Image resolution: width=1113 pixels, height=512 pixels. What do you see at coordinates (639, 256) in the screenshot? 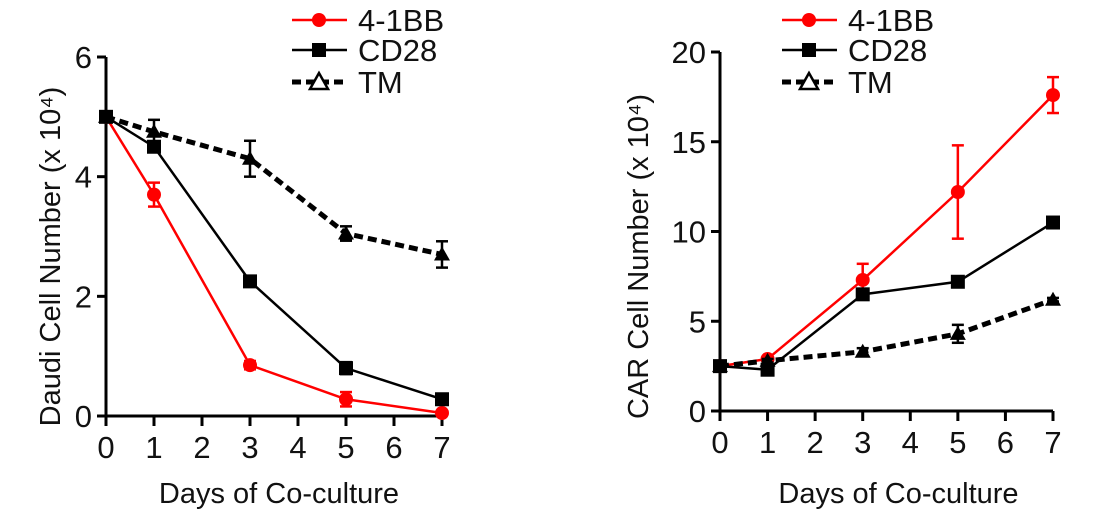
I see `y-axis-label: CAR Cell Number (x 10⁴)` at bounding box center [639, 256].